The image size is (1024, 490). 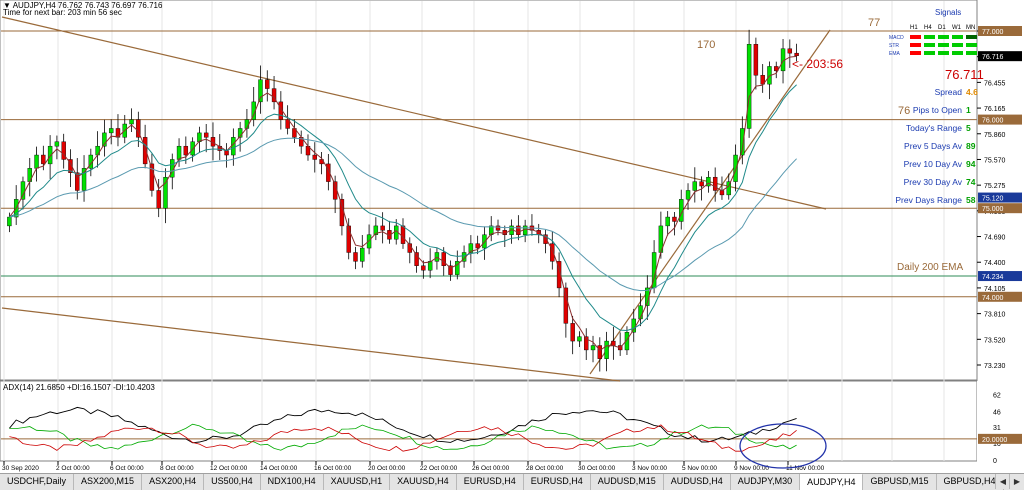 What do you see at coordinates (995, 315) in the screenshot?
I see `price-tick-label: 73.810` at bounding box center [995, 315].